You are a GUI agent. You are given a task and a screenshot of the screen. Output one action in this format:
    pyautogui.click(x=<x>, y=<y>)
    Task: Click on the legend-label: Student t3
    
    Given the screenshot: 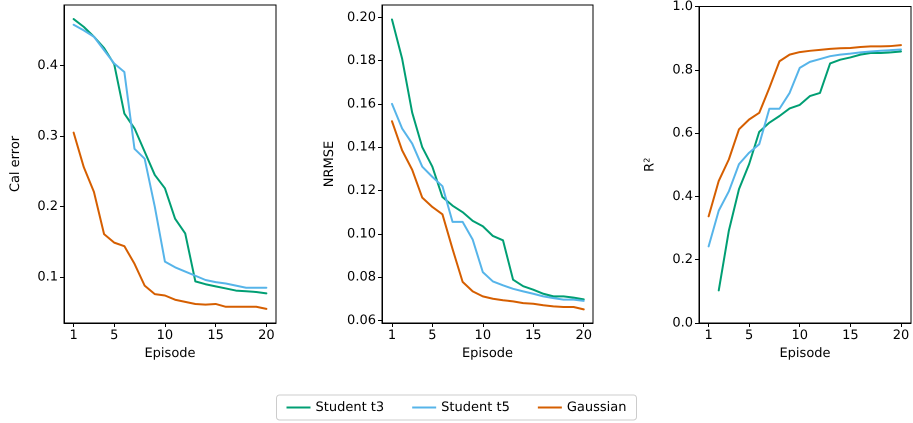 What is the action you would take?
    pyautogui.click(x=350, y=407)
    